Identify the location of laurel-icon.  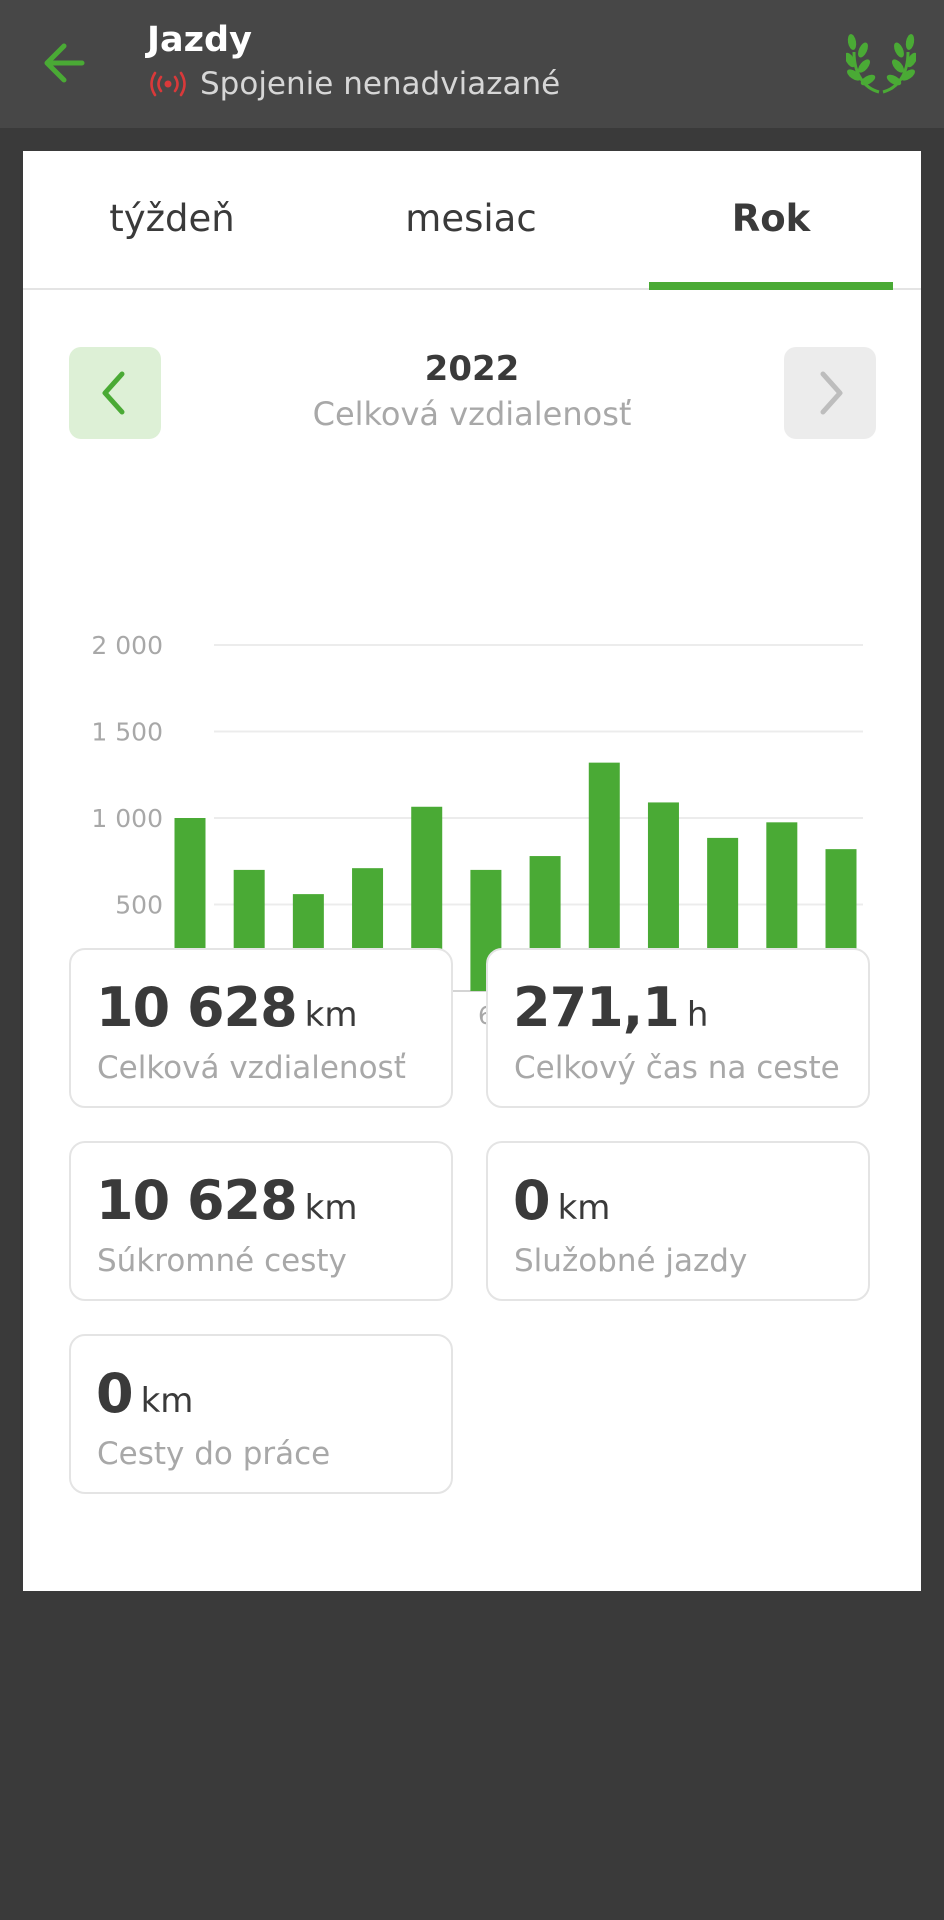
(881, 64).